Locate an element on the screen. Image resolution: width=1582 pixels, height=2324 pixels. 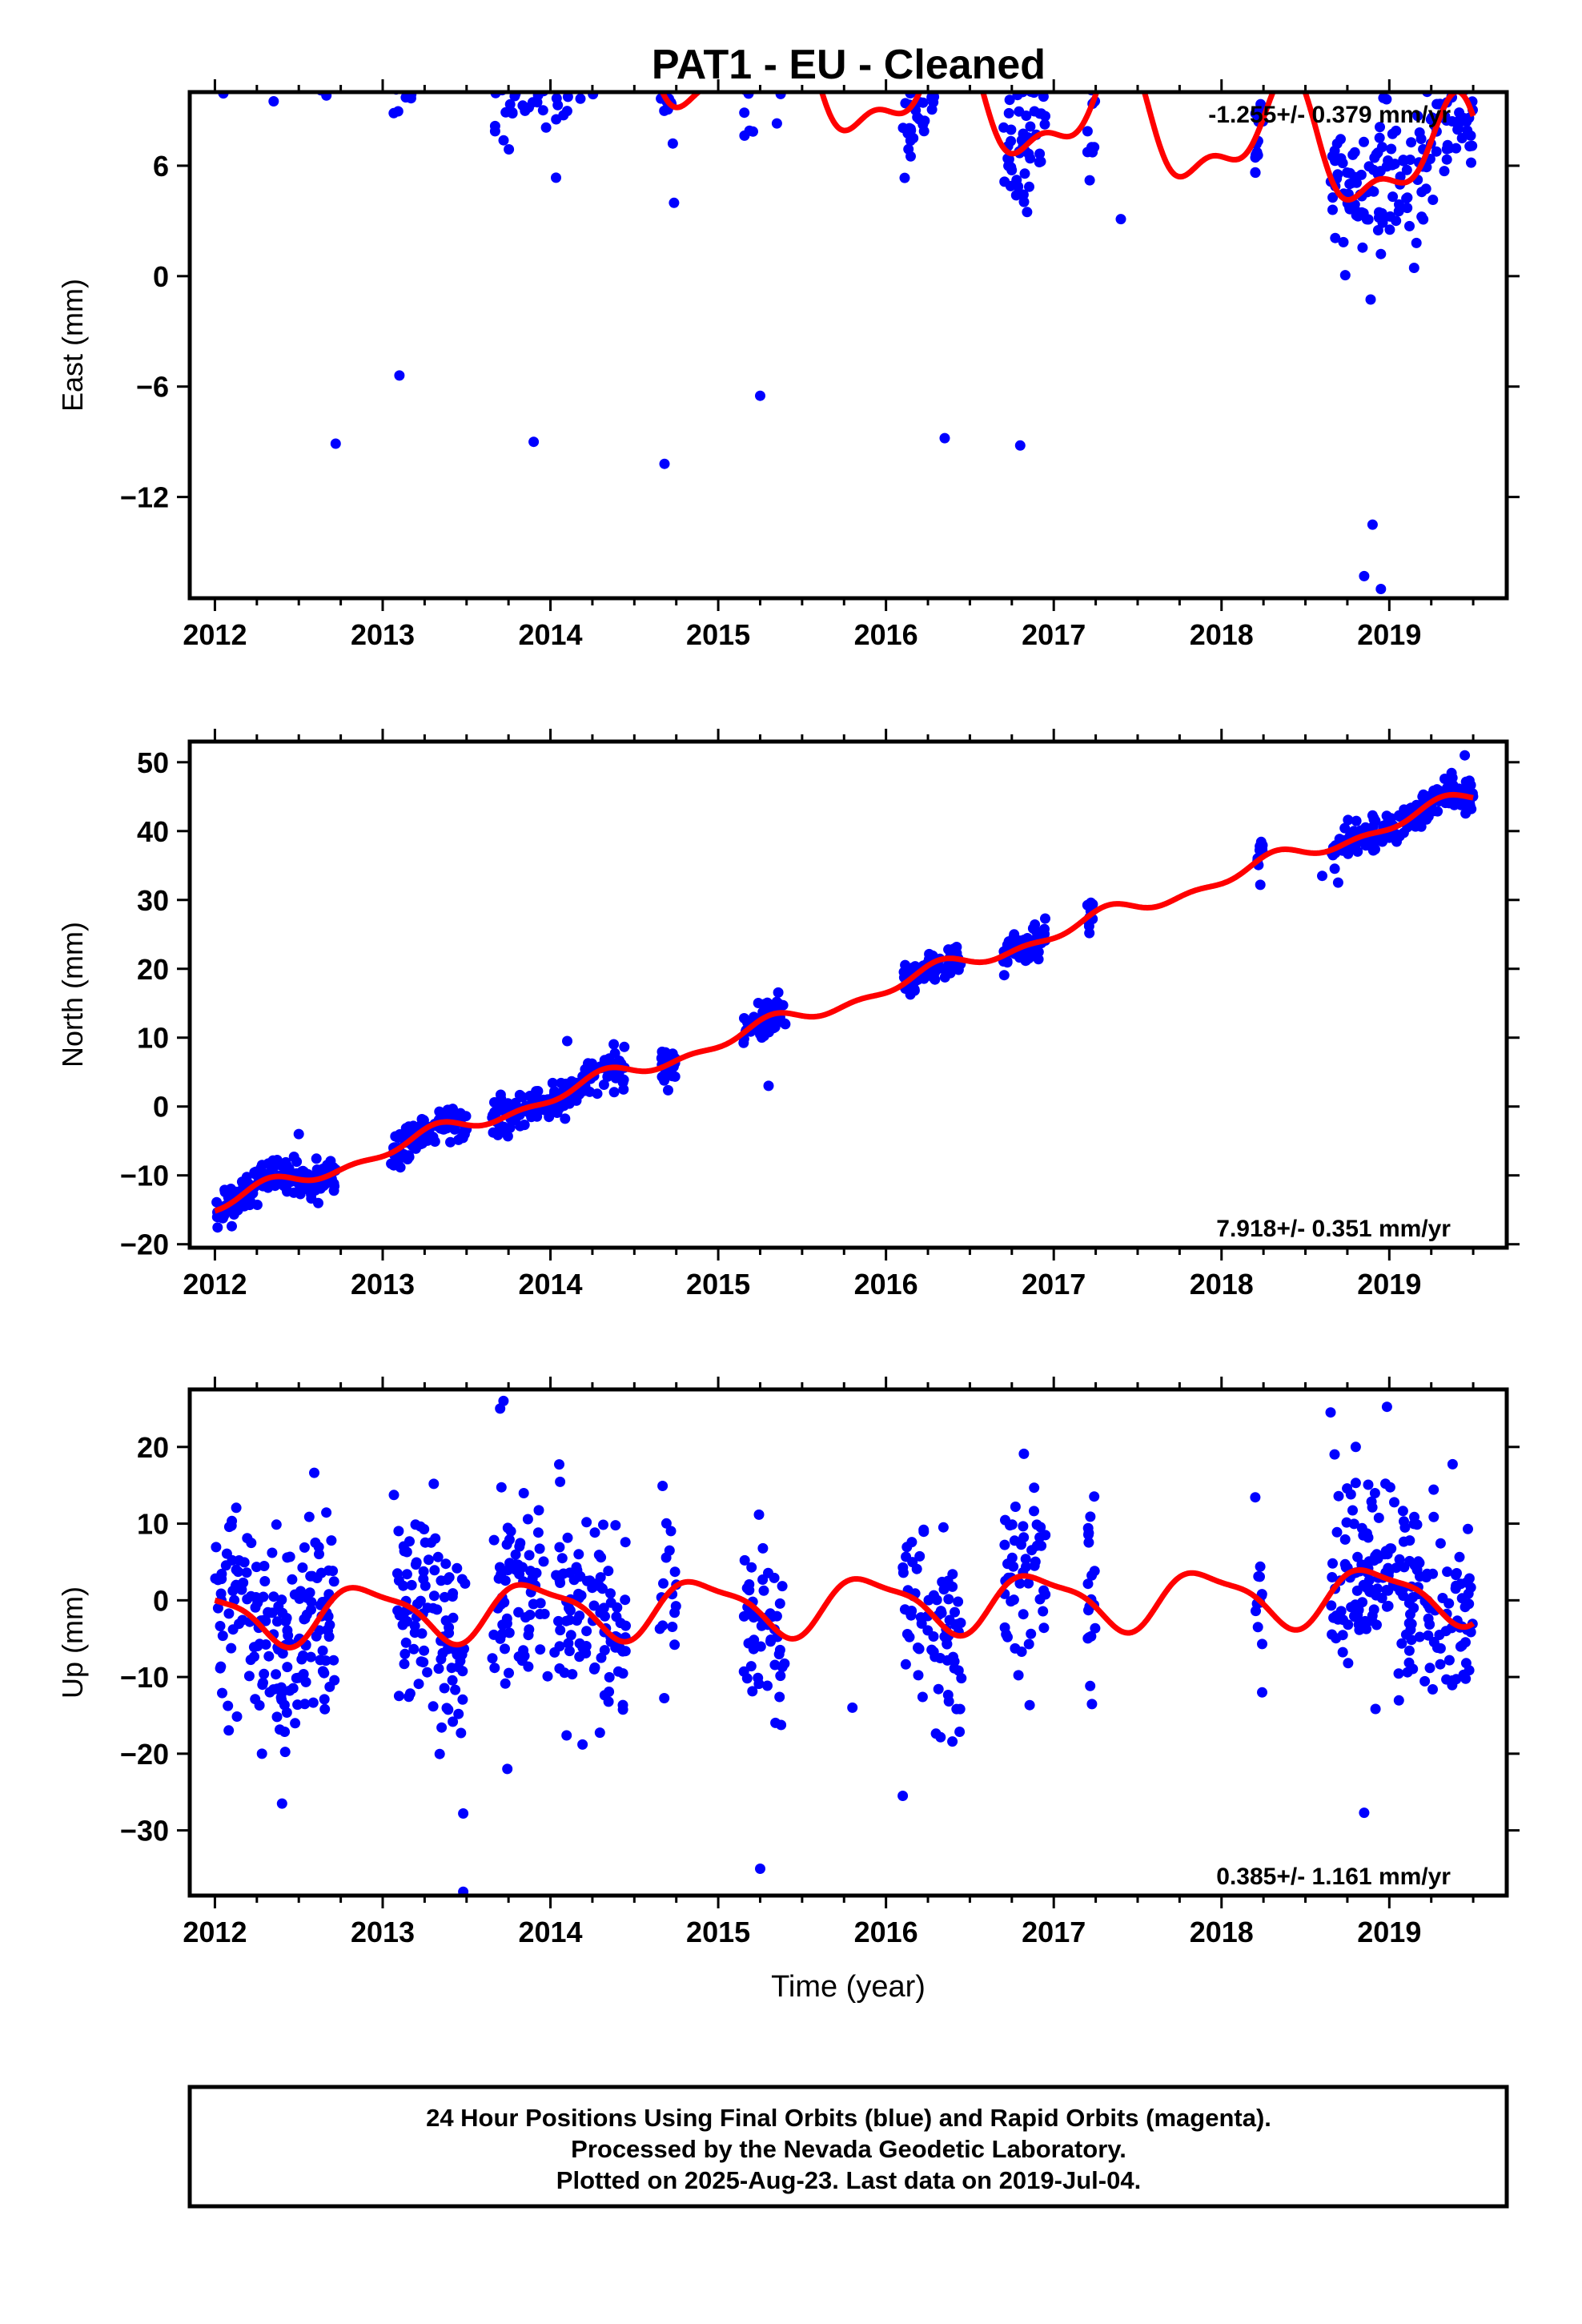
x-tick-label: 2017 is located at coordinates (1054, 1284).